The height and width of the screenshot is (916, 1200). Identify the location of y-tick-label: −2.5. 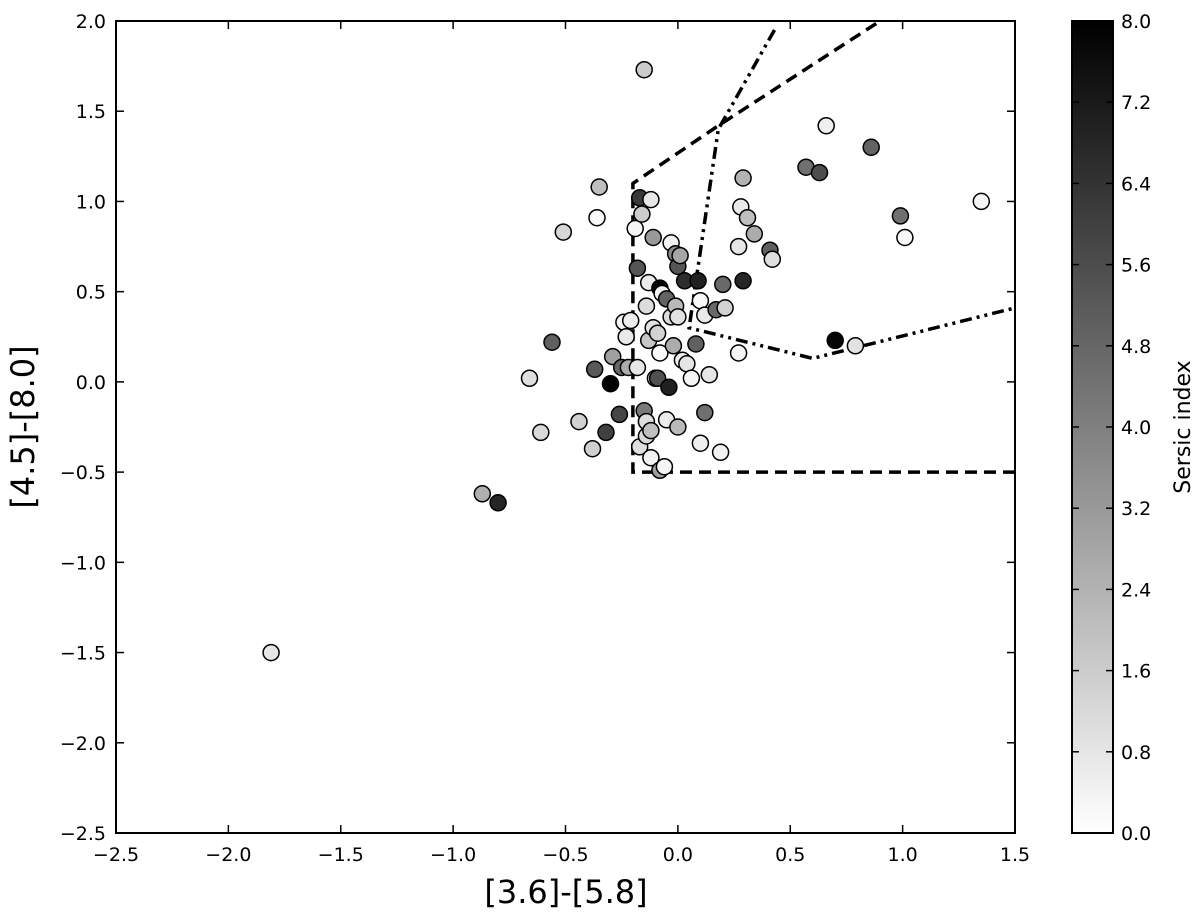
(83, 834).